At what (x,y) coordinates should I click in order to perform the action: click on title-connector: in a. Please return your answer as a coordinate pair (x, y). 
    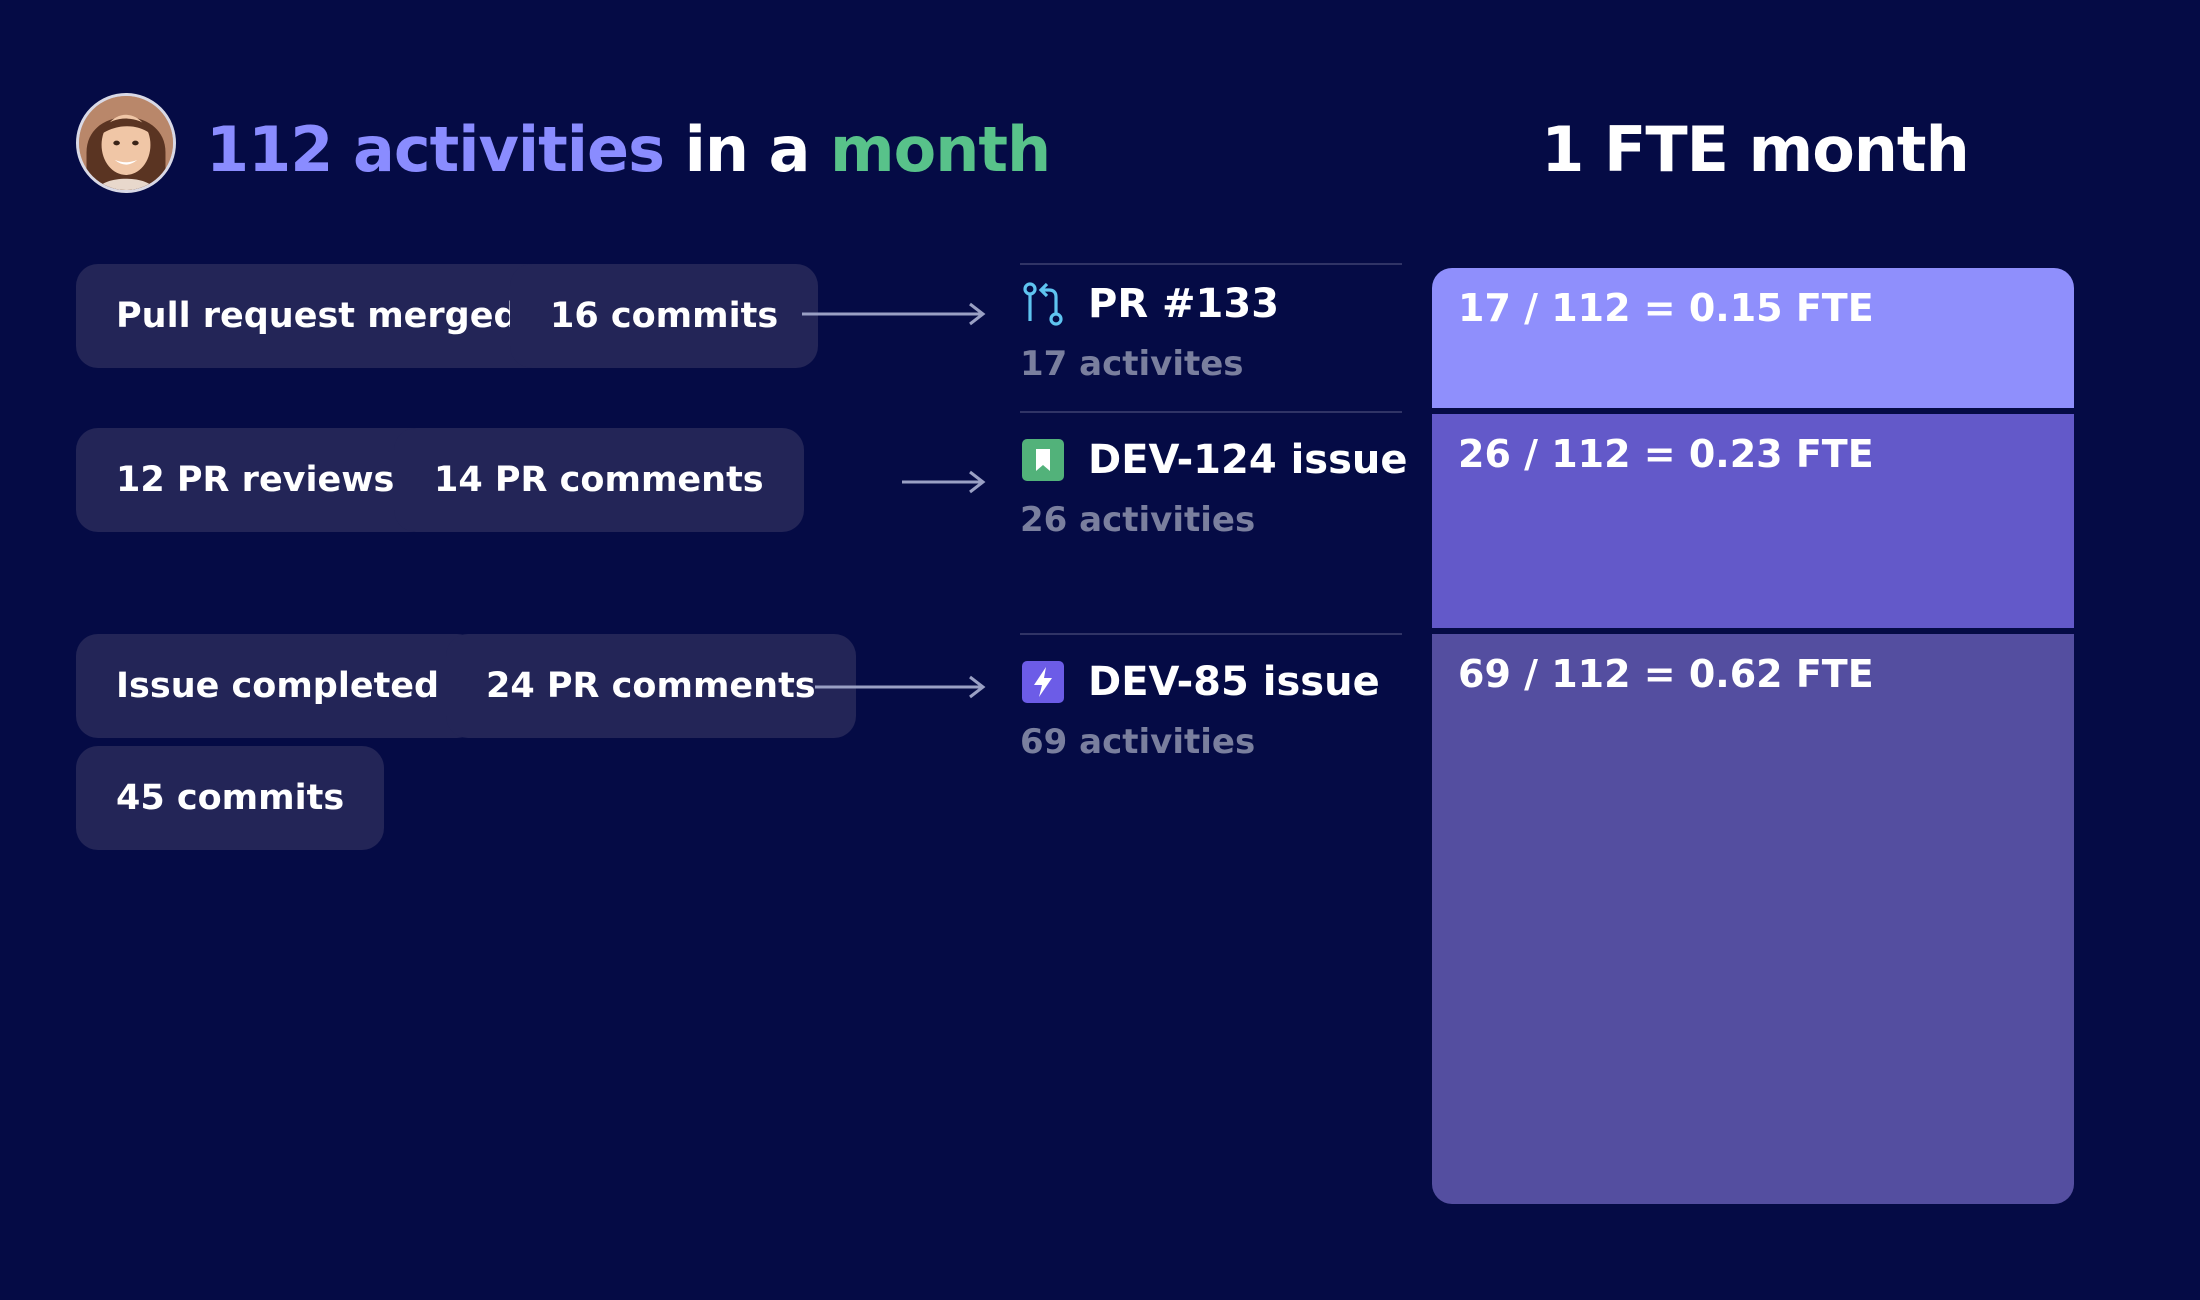
    Looking at the image, I should click on (747, 149).